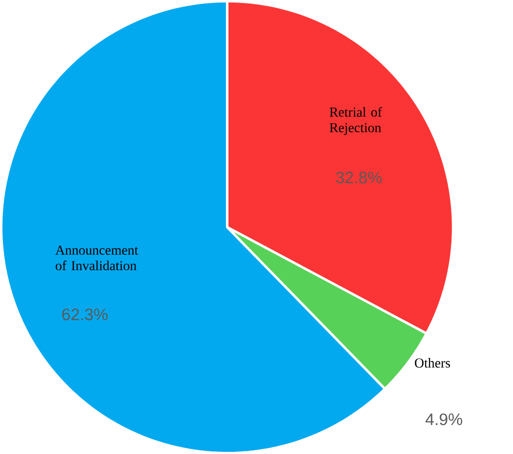  What do you see at coordinates (444, 419) in the screenshot?
I see `data-label: 4.9%` at bounding box center [444, 419].